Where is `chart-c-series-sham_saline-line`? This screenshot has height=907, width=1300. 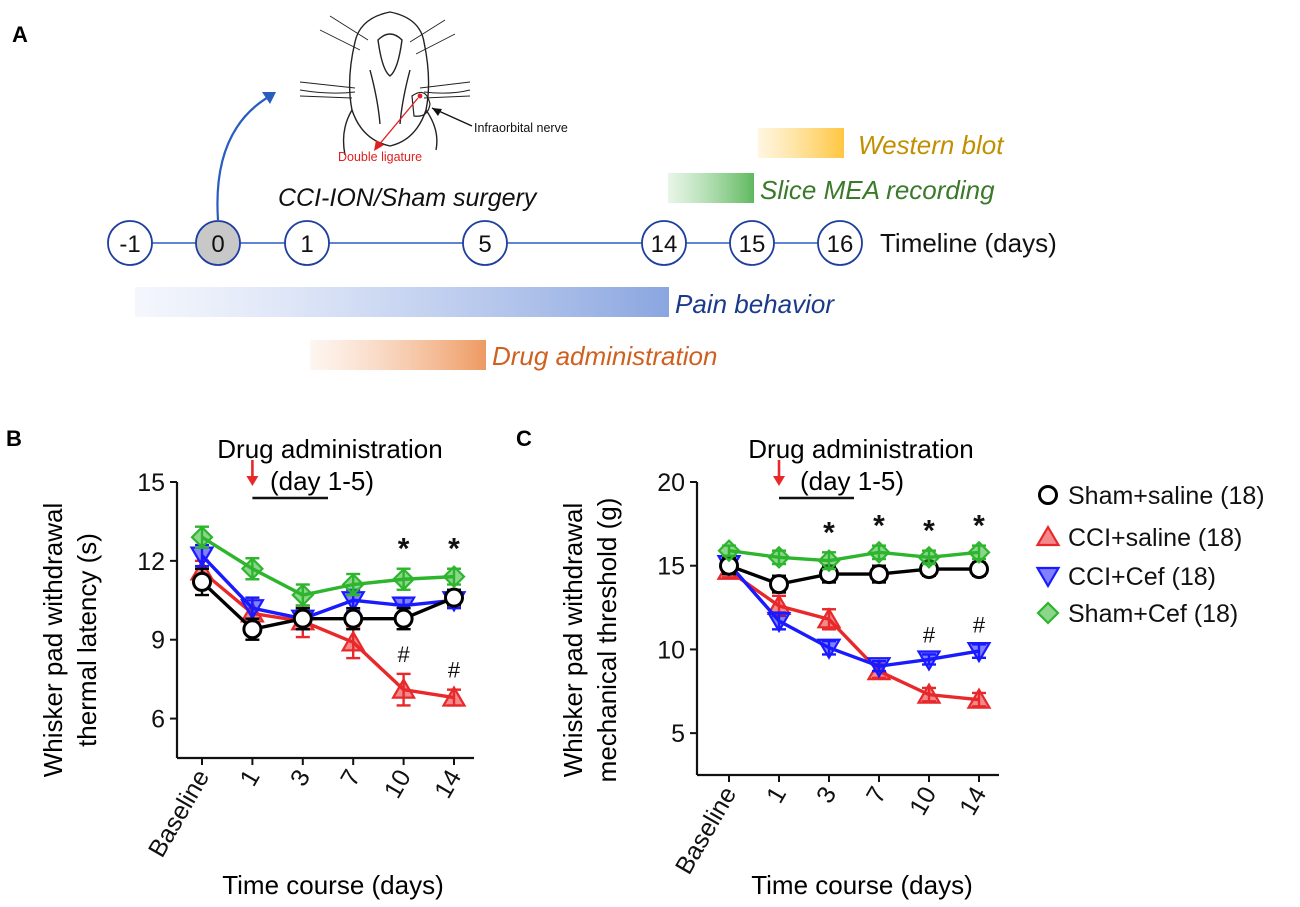 chart-c-series-sham_saline-line is located at coordinates (853, 575).